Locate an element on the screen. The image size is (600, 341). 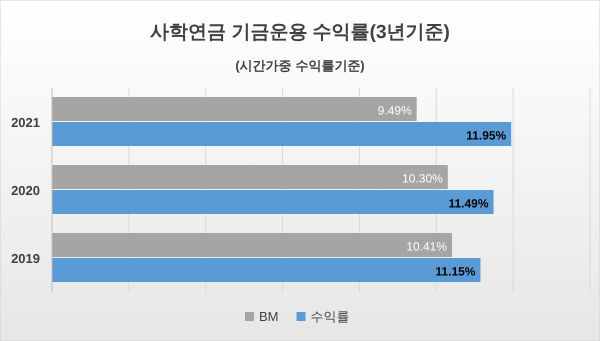
chart-title: 사학연금 기금운용 수익률(3년기준) is located at coordinates (300, 32).